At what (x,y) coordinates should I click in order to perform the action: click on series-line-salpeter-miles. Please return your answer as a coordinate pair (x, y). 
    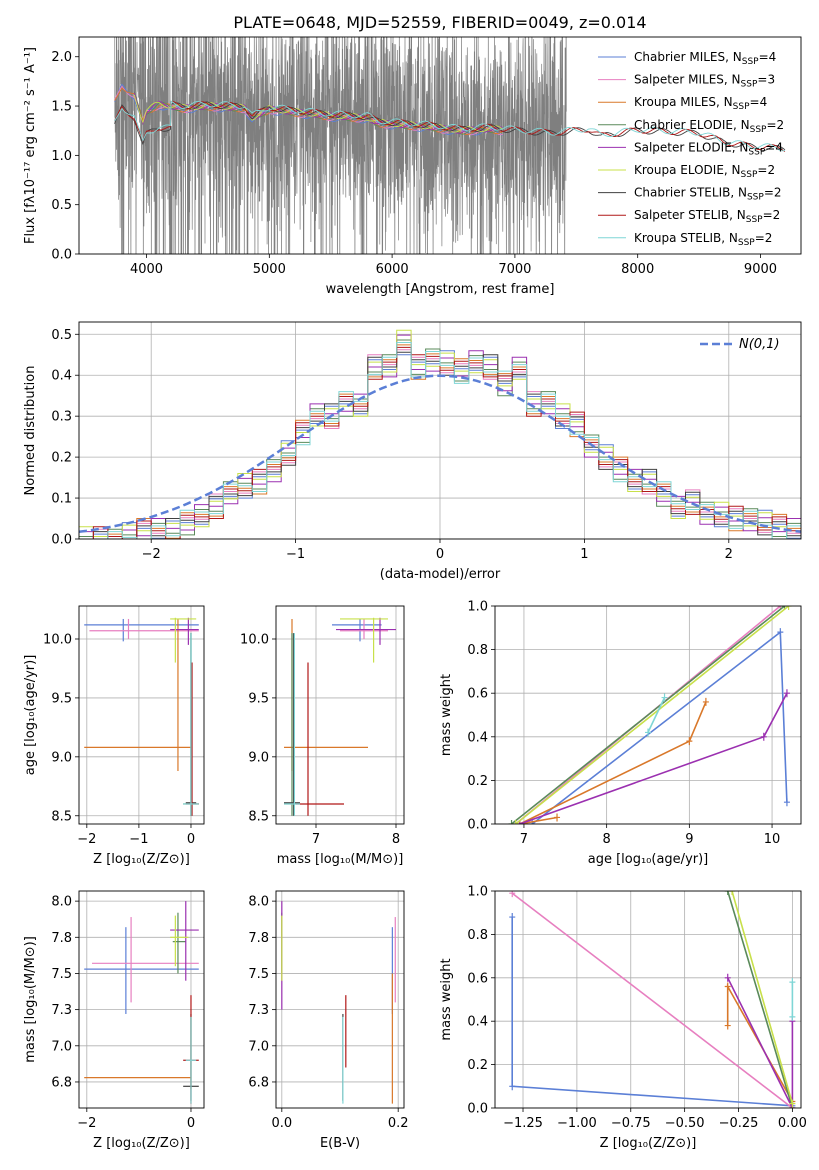
    Looking at the image, I should click on (652, 1000).